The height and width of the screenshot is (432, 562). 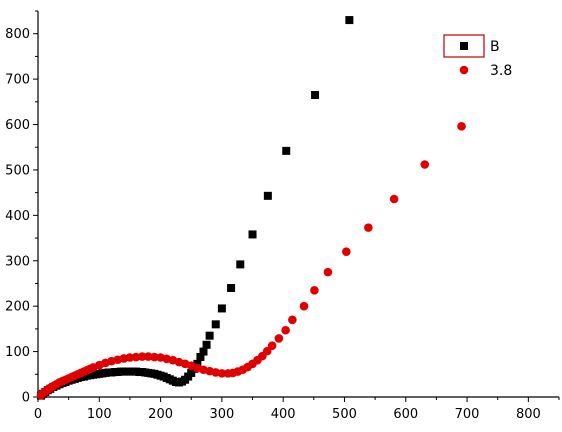 I want to click on x-tick-label: 200, so click(x=160, y=414).